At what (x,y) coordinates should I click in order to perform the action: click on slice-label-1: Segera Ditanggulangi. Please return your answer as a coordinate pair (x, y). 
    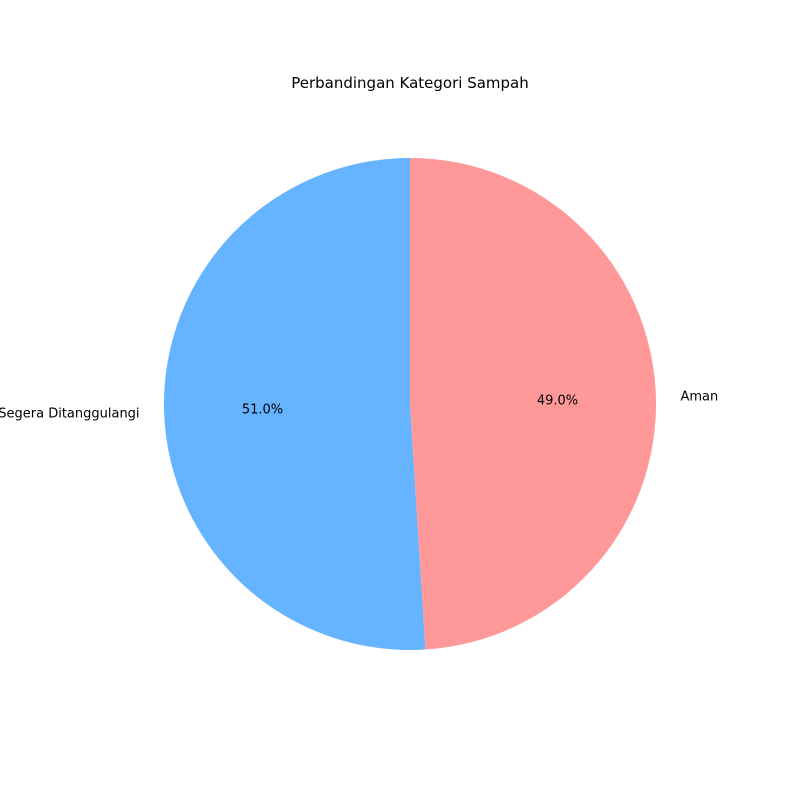
    Looking at the image, I should click on (70, 413).